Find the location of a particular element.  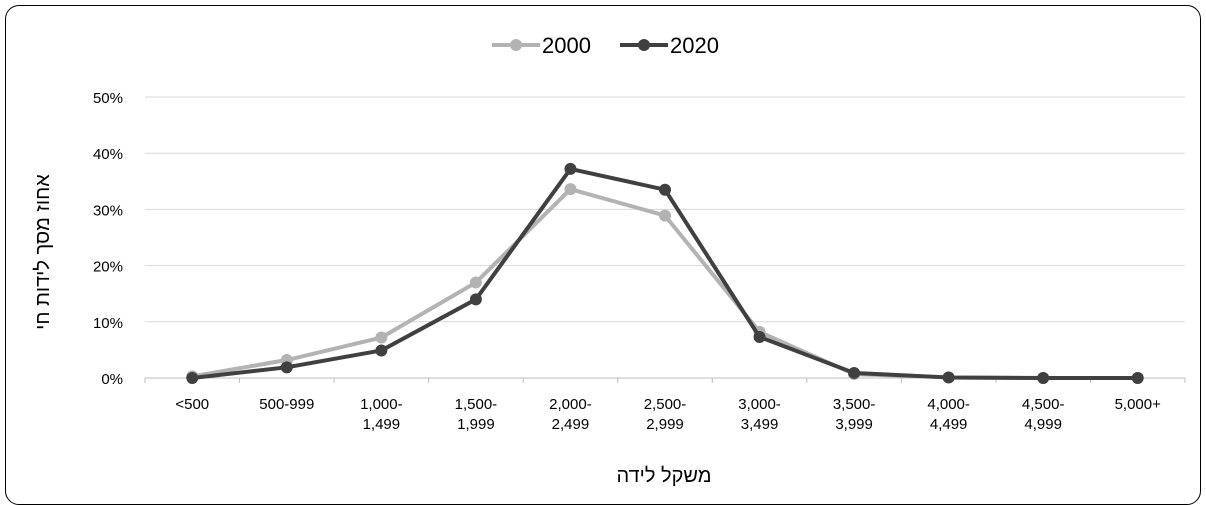

y-tick-label: 30% is located at coordinates (108, 210).